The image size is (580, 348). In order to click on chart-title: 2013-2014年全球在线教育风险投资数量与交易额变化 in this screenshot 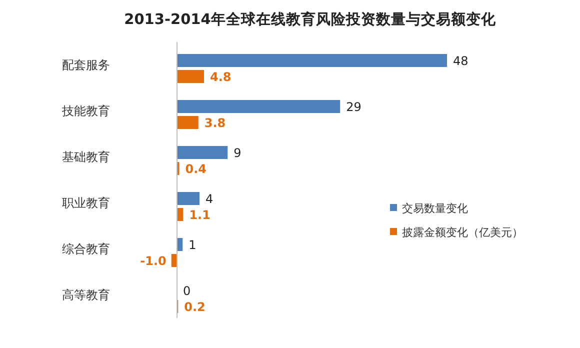, I will do `click(310, 19)`.